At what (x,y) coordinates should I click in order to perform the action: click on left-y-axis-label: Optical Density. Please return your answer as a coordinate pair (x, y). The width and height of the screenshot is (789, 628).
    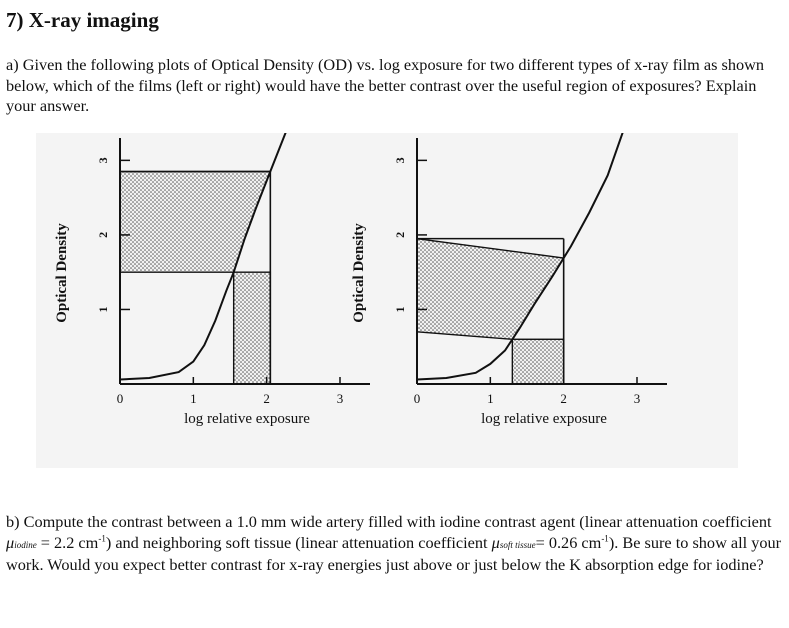
    Looking at the image, I should click on (62, 273).